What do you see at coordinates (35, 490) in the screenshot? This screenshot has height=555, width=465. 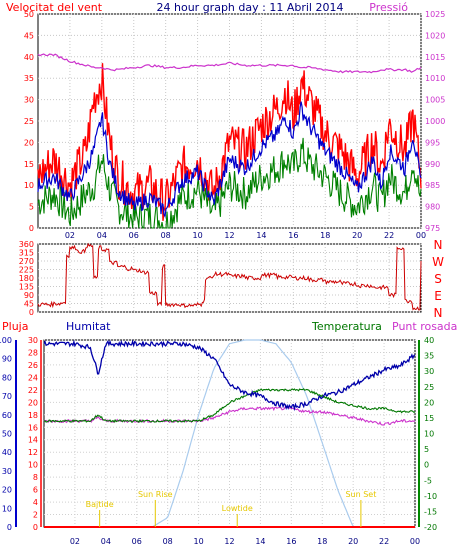 I see `rain-tick-label: 6` at bounding box center [35, 490].